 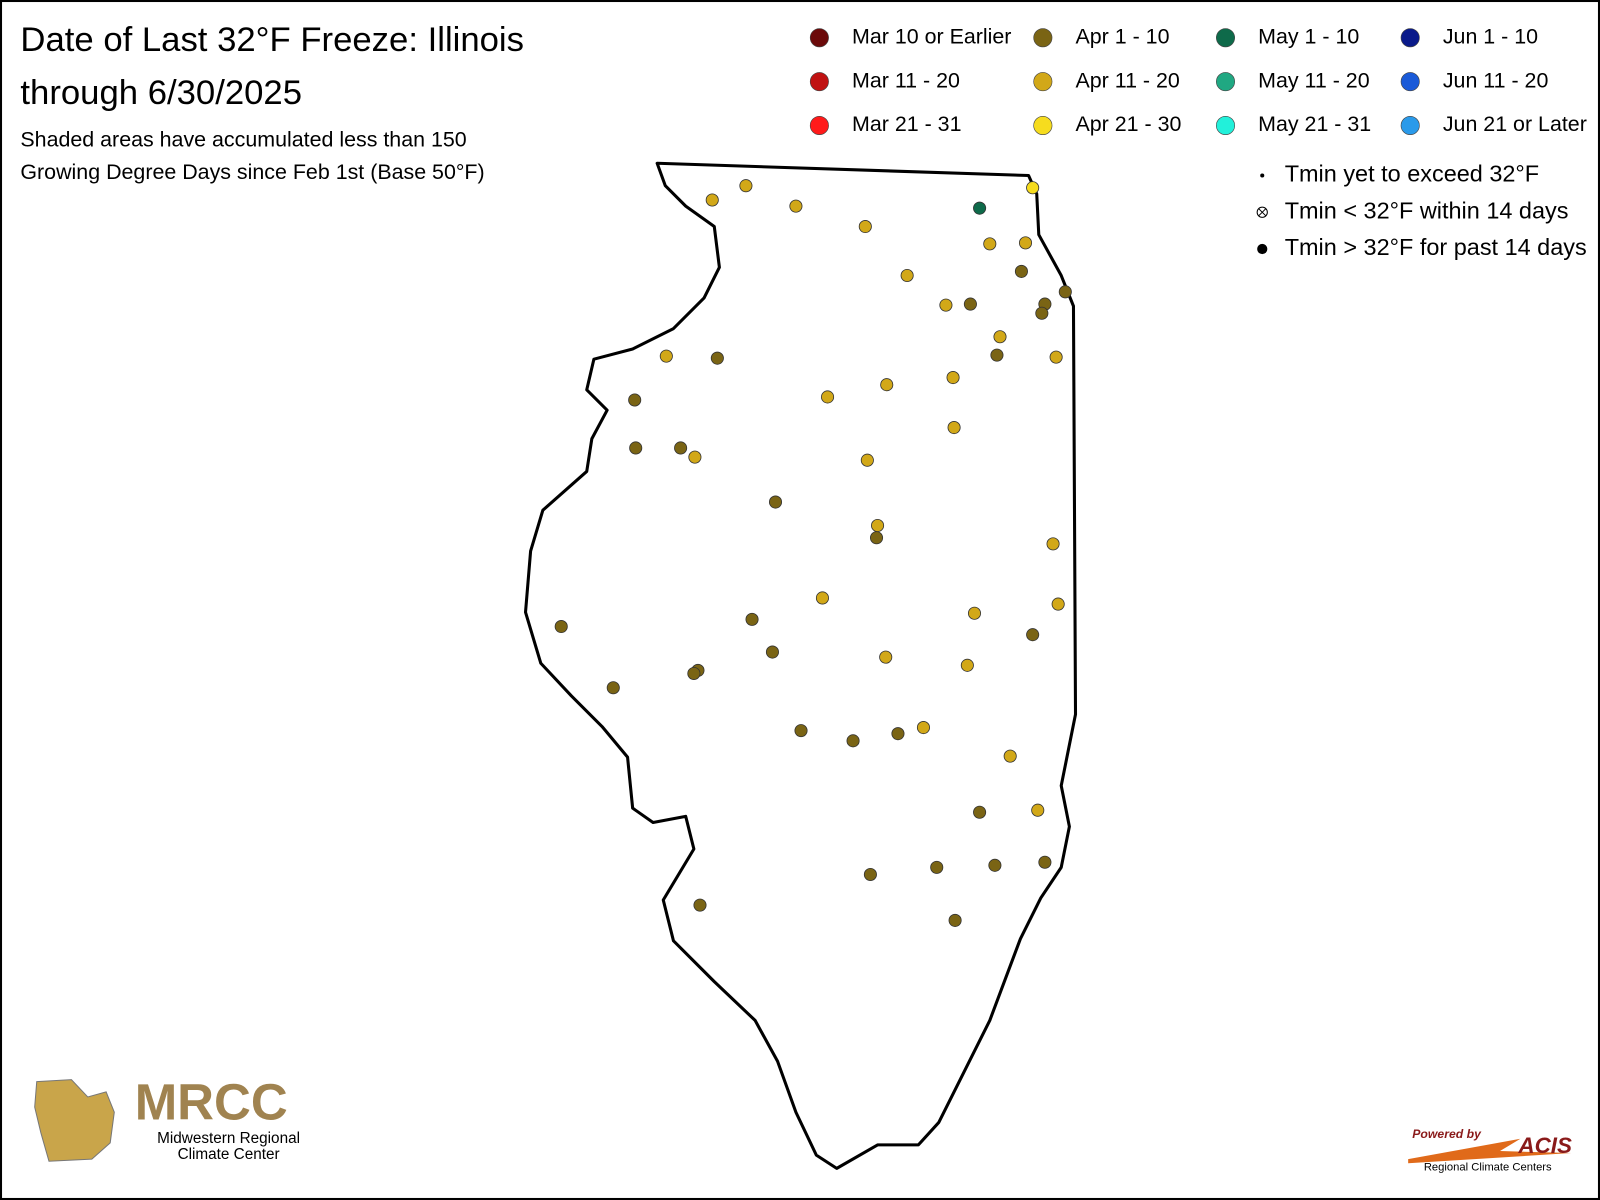 I want to click on legend-label: Jun 21 or Later, so click(x=1515, y=124).